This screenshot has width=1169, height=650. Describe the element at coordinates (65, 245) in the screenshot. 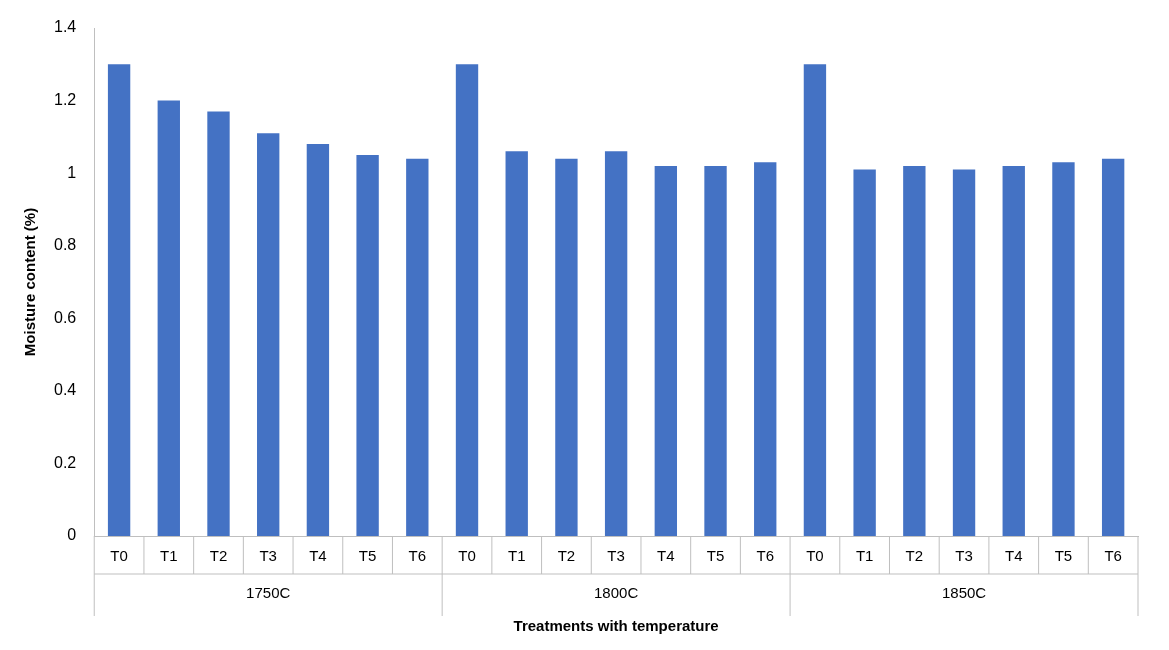

I see `y-tick-label: 0.8` at that location.